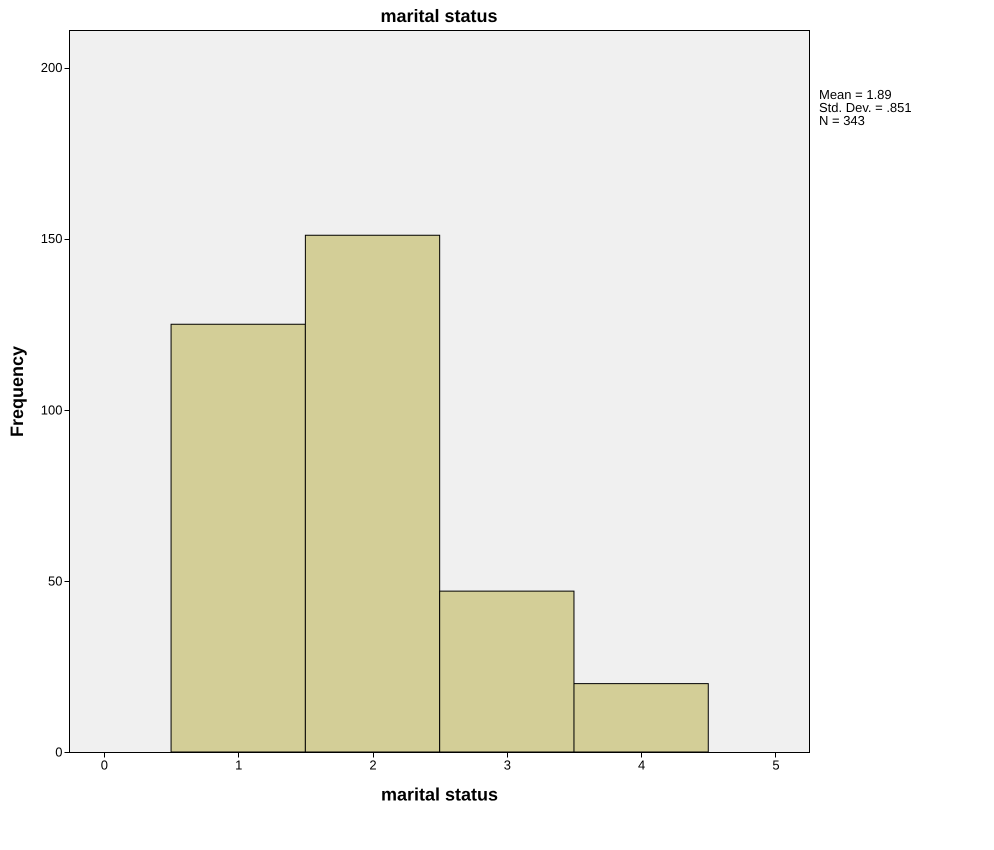 The height and width of the screenshot is (850, 994). Describe the element at coordinates (842, 120) in the screenshot. I see `text: N = 343` at that location.